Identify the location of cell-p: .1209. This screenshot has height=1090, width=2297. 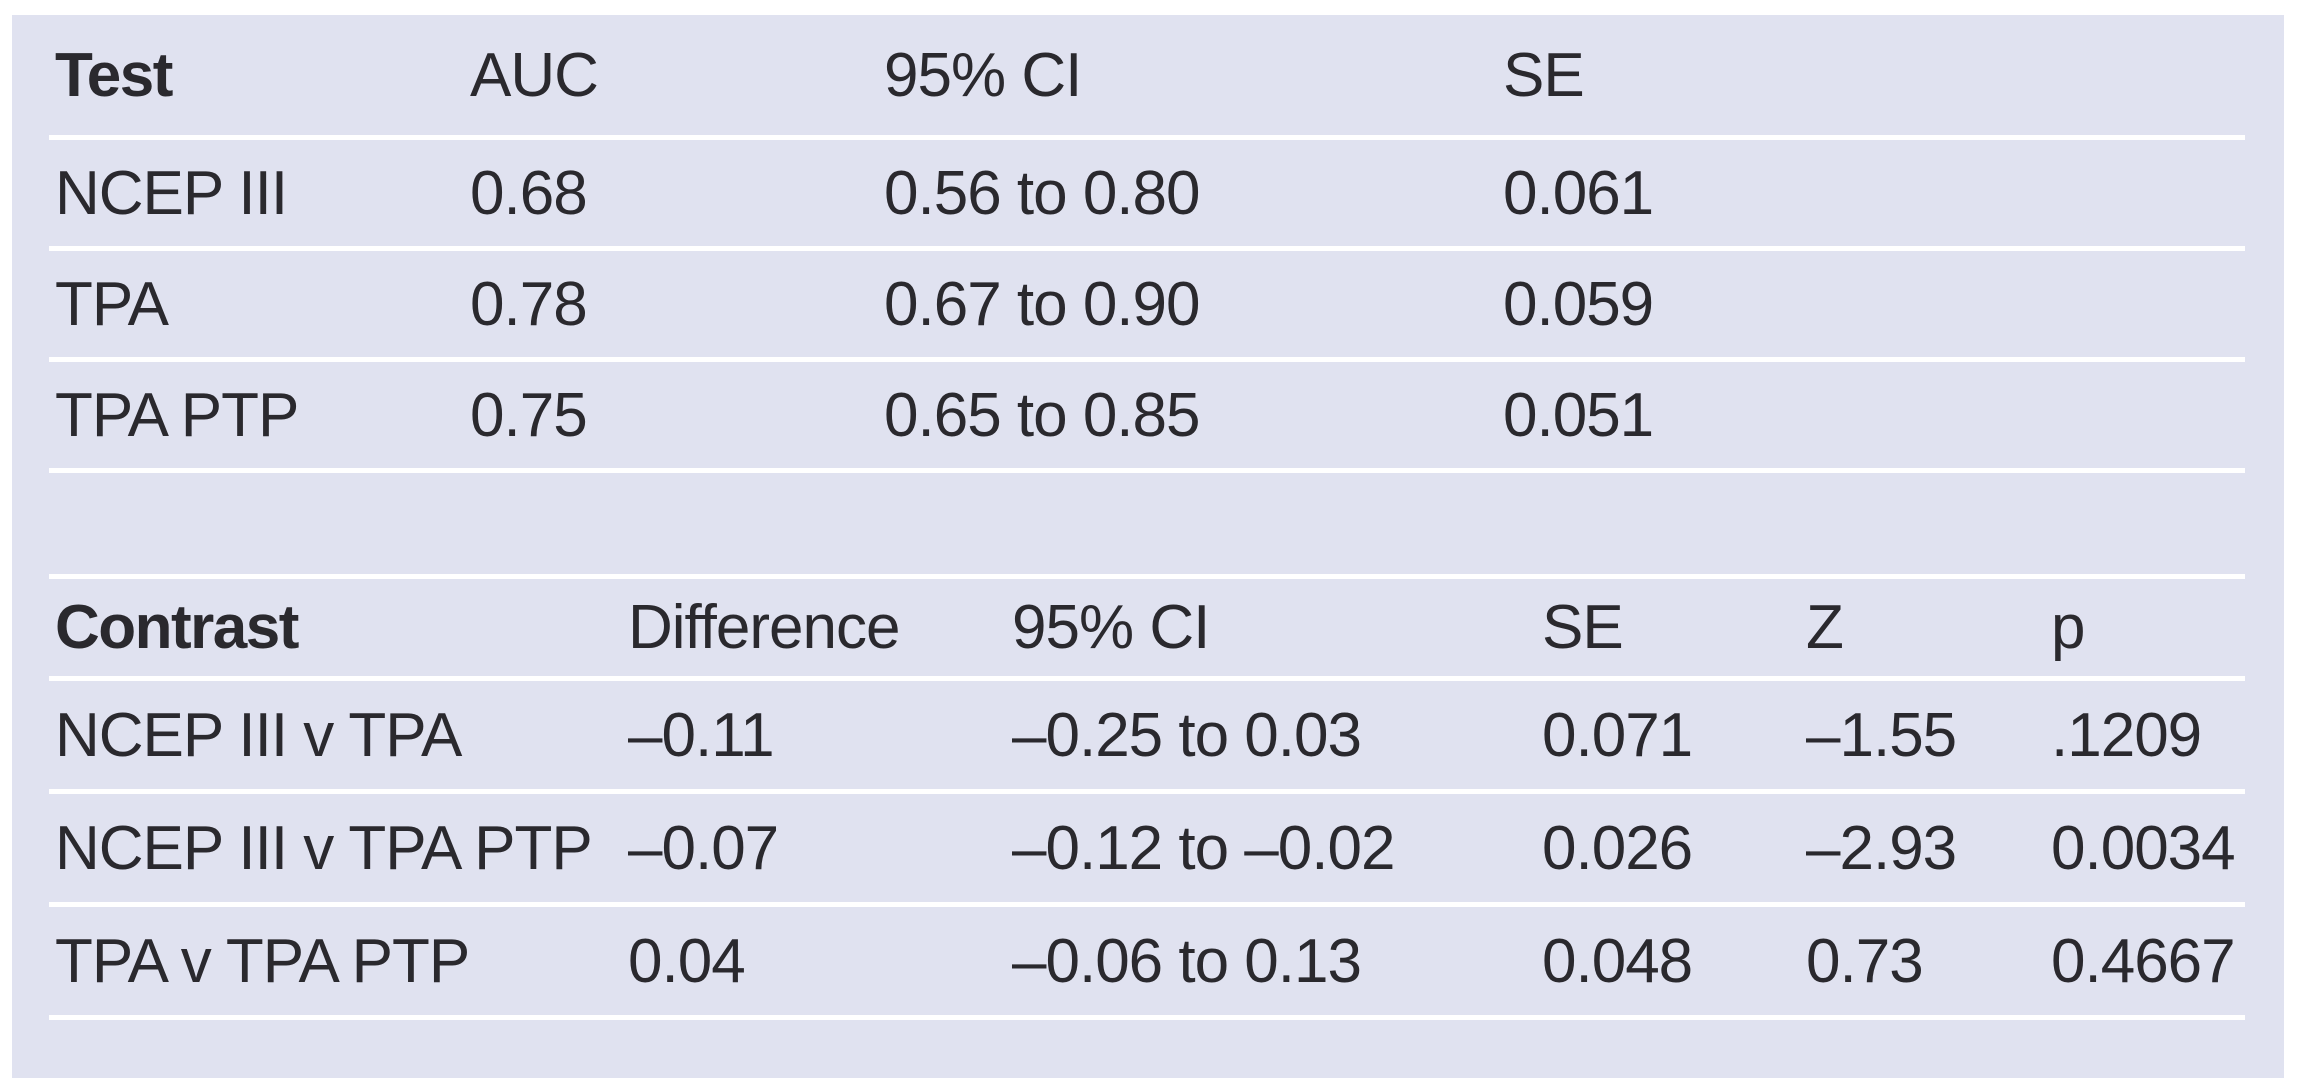
(2126, 735).